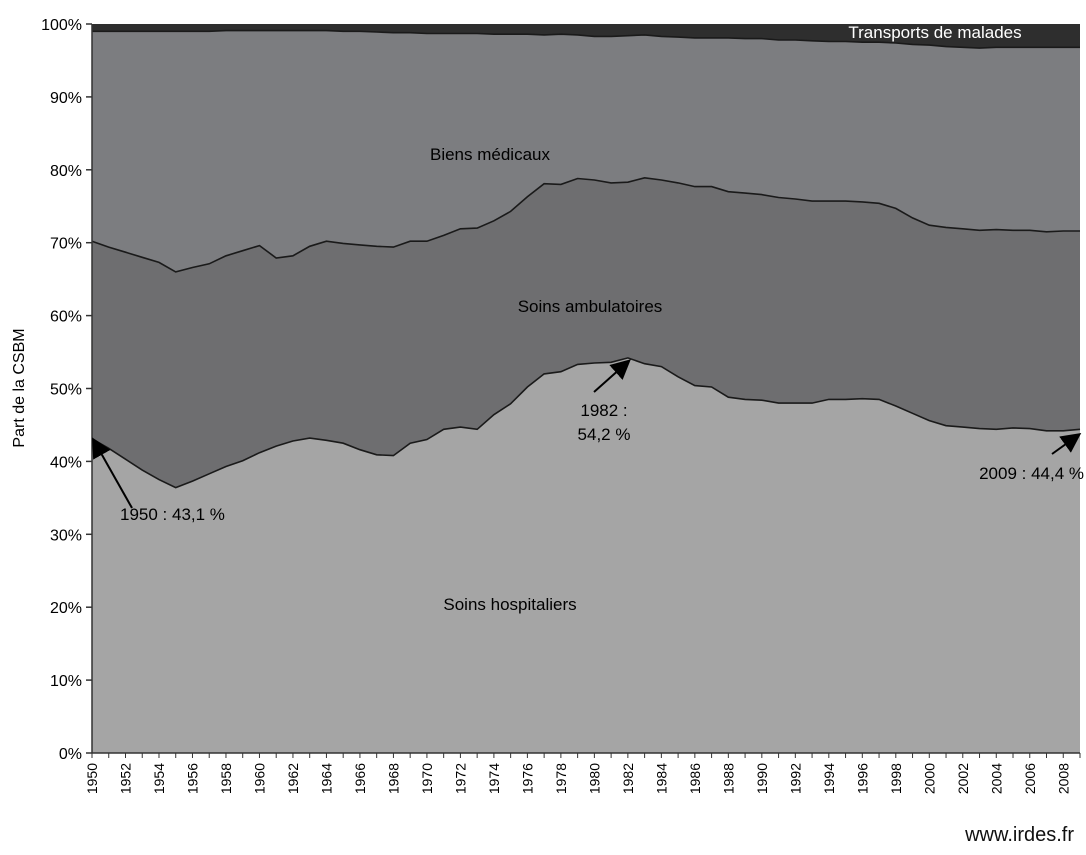 This screenshot has width=1086, height=855. Describe the element at coordinates (326, 778) in the screenshot. I see `x-tick-label: 1964` at that location.